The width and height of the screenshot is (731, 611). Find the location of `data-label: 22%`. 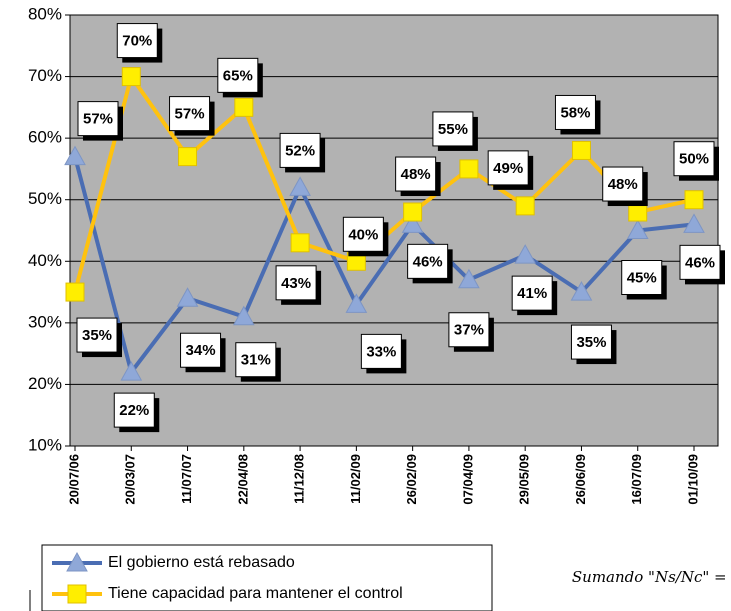

data-label: 22% is located at coordinates (134, 410).